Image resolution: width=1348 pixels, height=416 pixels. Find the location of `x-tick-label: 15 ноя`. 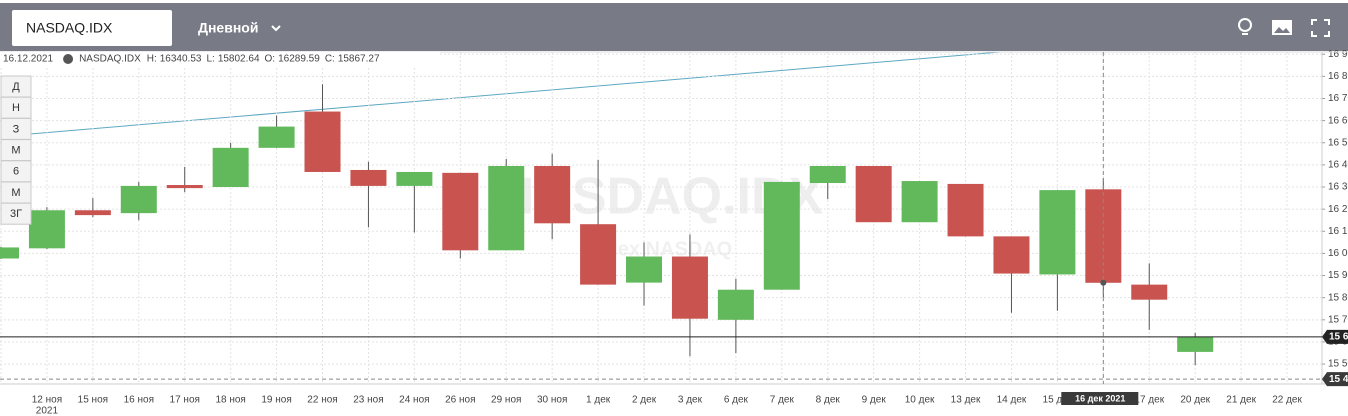

x-tick-label: 15 ноя is located at coordinates (93, 400).